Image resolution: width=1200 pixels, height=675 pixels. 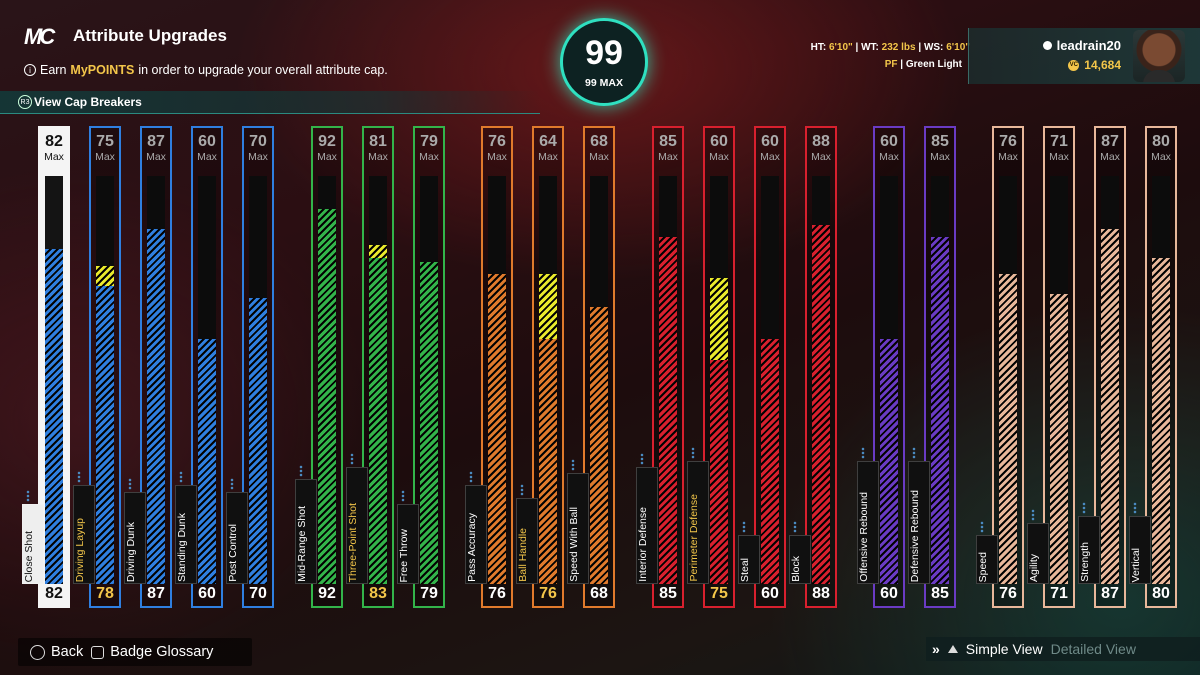 I want to click on shot-type: Green Light, so click(x=933, y=64).